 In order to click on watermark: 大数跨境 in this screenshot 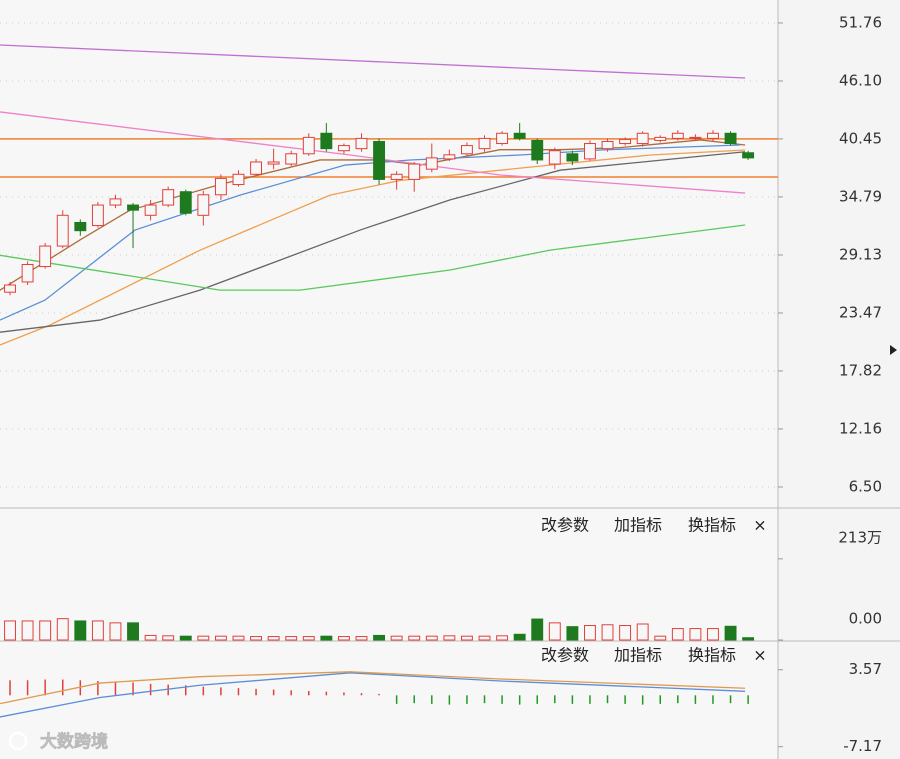, I will do `click(58, 741)`.